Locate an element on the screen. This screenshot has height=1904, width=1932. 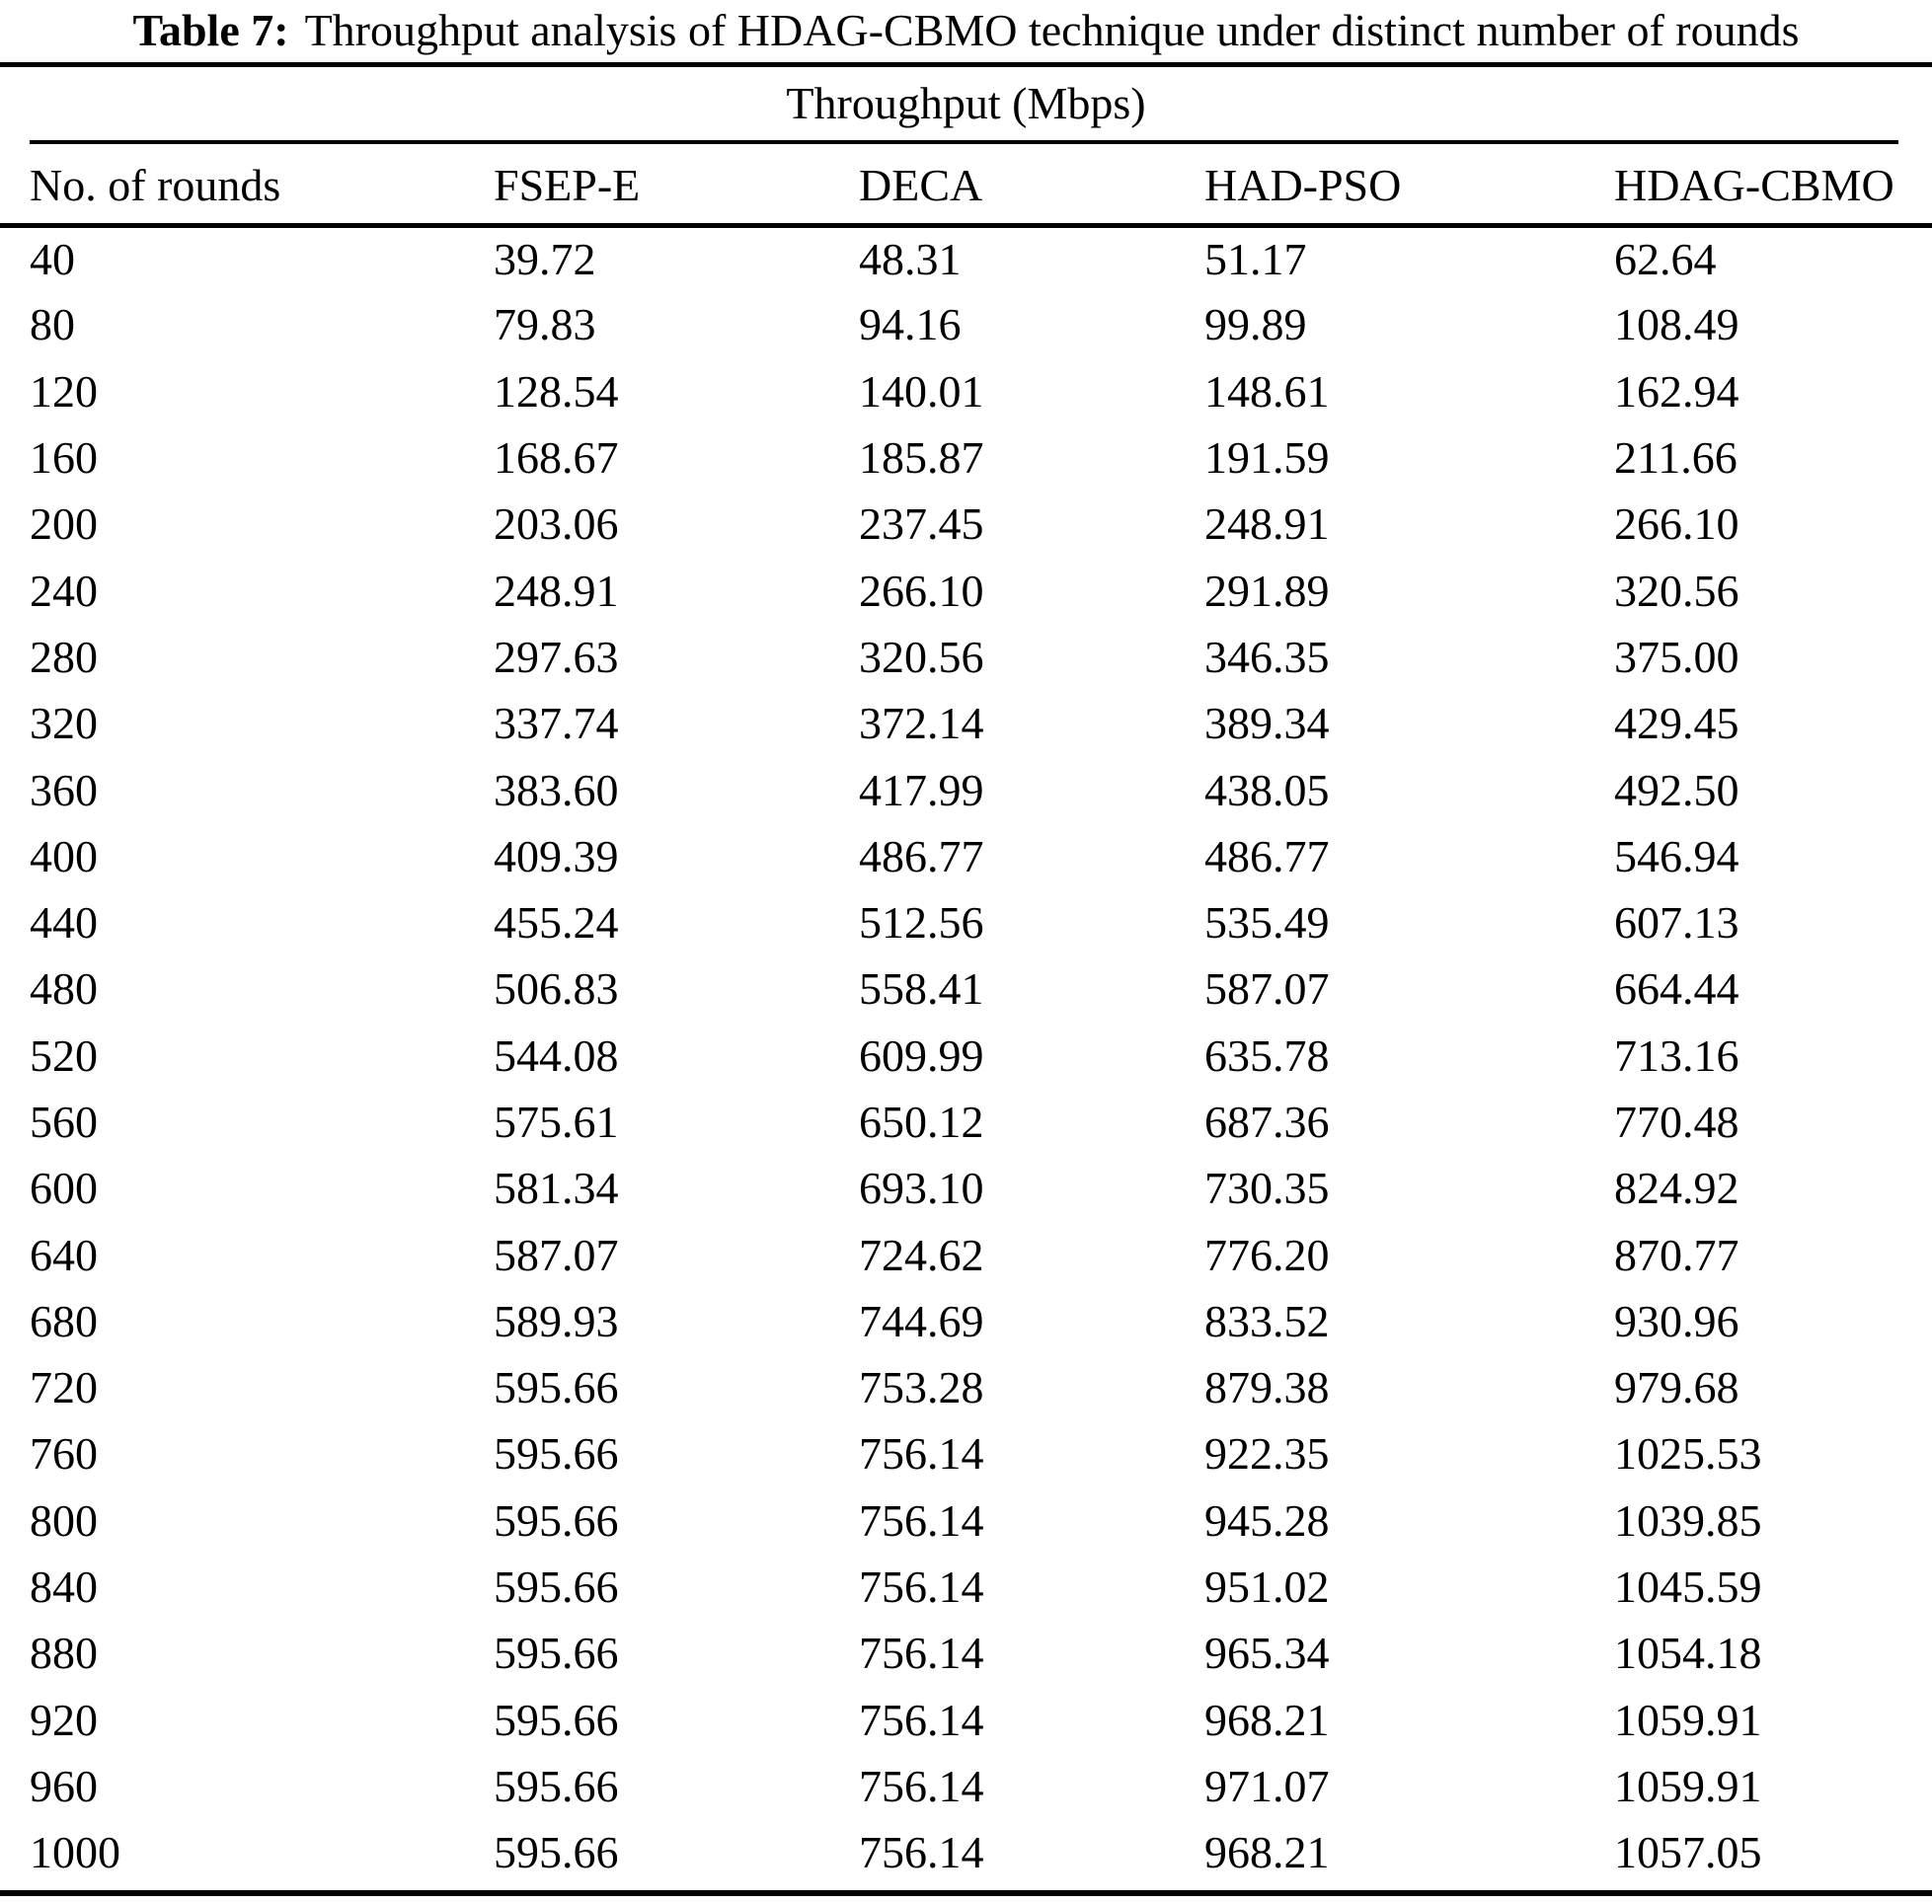
throughput-cell: 587.07 is located at coordinates (556, 1254).